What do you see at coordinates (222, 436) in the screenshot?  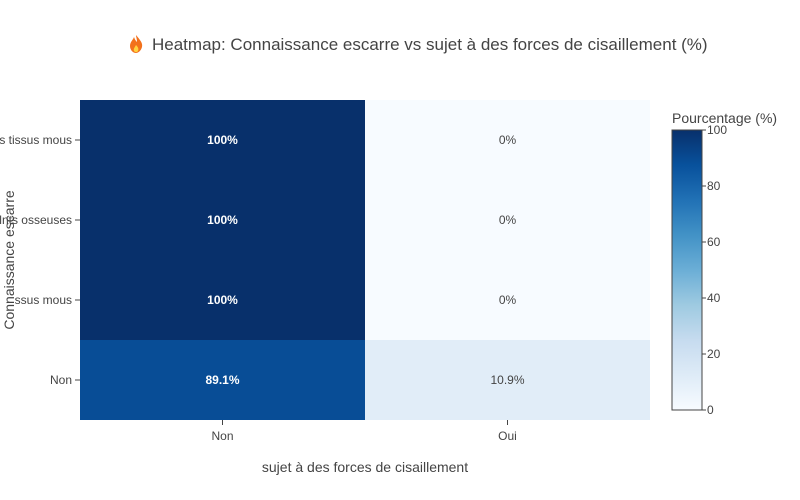 I see `x-tick-label: Non` at bounding box center [222, 436].